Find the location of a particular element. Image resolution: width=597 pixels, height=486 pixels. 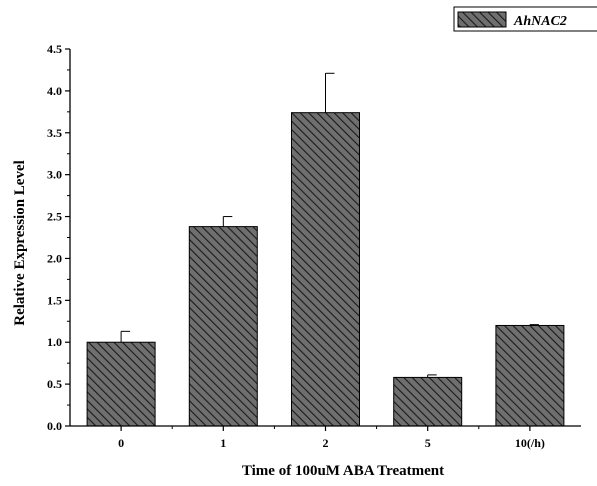

y-ticks: 0.0 0.5 1.0 1.5 2.0 2.5 3.0 3.5 4.0 4.5 is located at coordinates (58, 237).